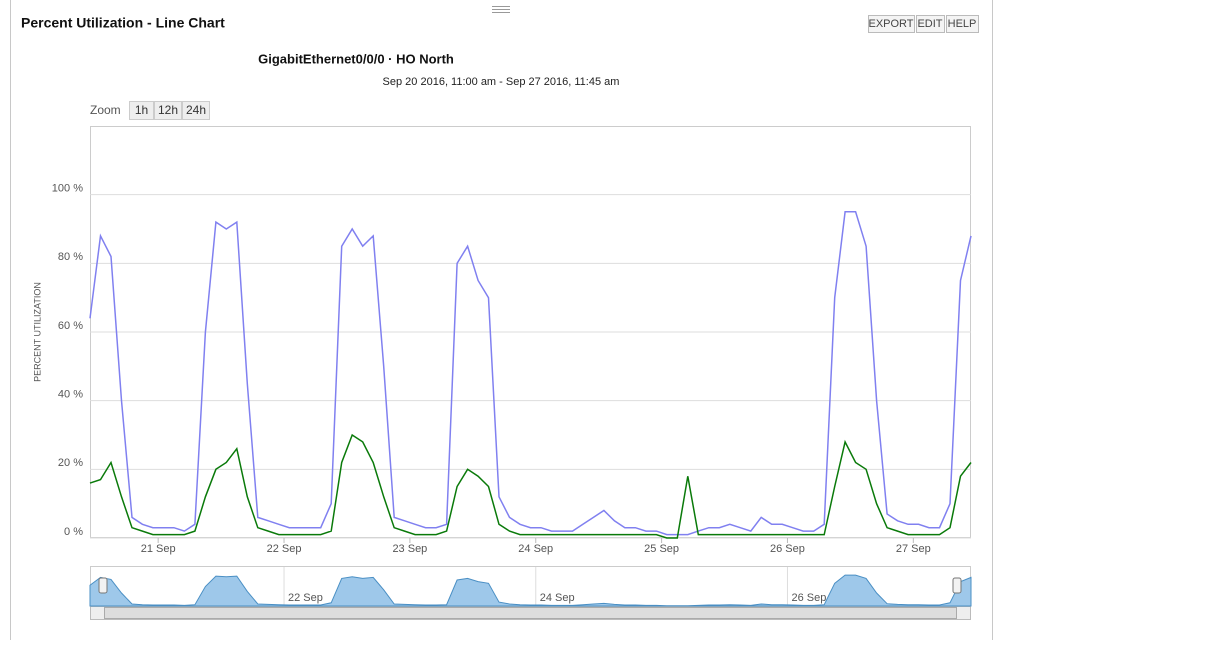 Image resolution: width=1212 pixels, height=645 pixels. What do you see at coordinates (67, 189) in the screenshot?
I see `y-tick-label: 100 %` at bounding box center [67, 189].